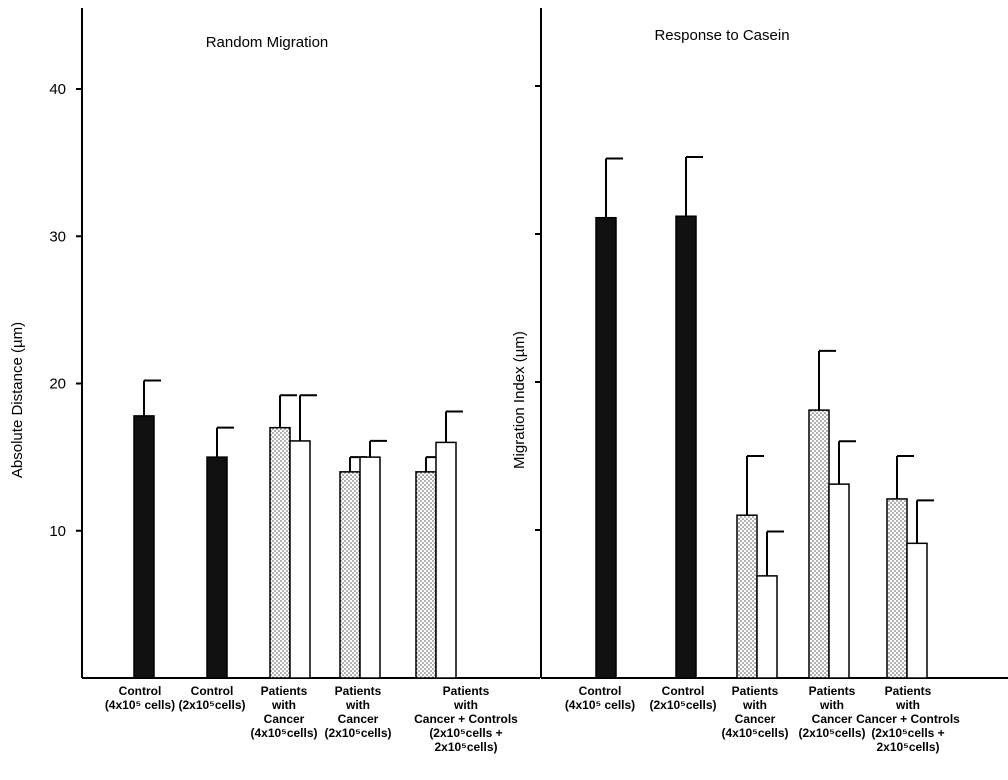 The image size is (1008, 780). Describe the element at coordinates (519, 400) in the screenshot. I see `y-axis-label: Migration Index (µm)` at that location.